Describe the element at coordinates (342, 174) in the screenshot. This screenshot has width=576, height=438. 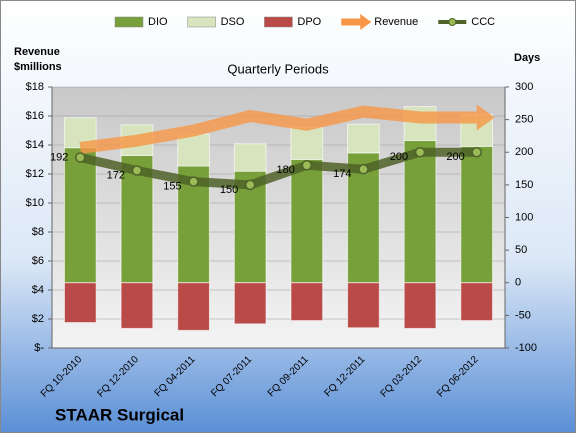
I see `data-label: 174` at that location.